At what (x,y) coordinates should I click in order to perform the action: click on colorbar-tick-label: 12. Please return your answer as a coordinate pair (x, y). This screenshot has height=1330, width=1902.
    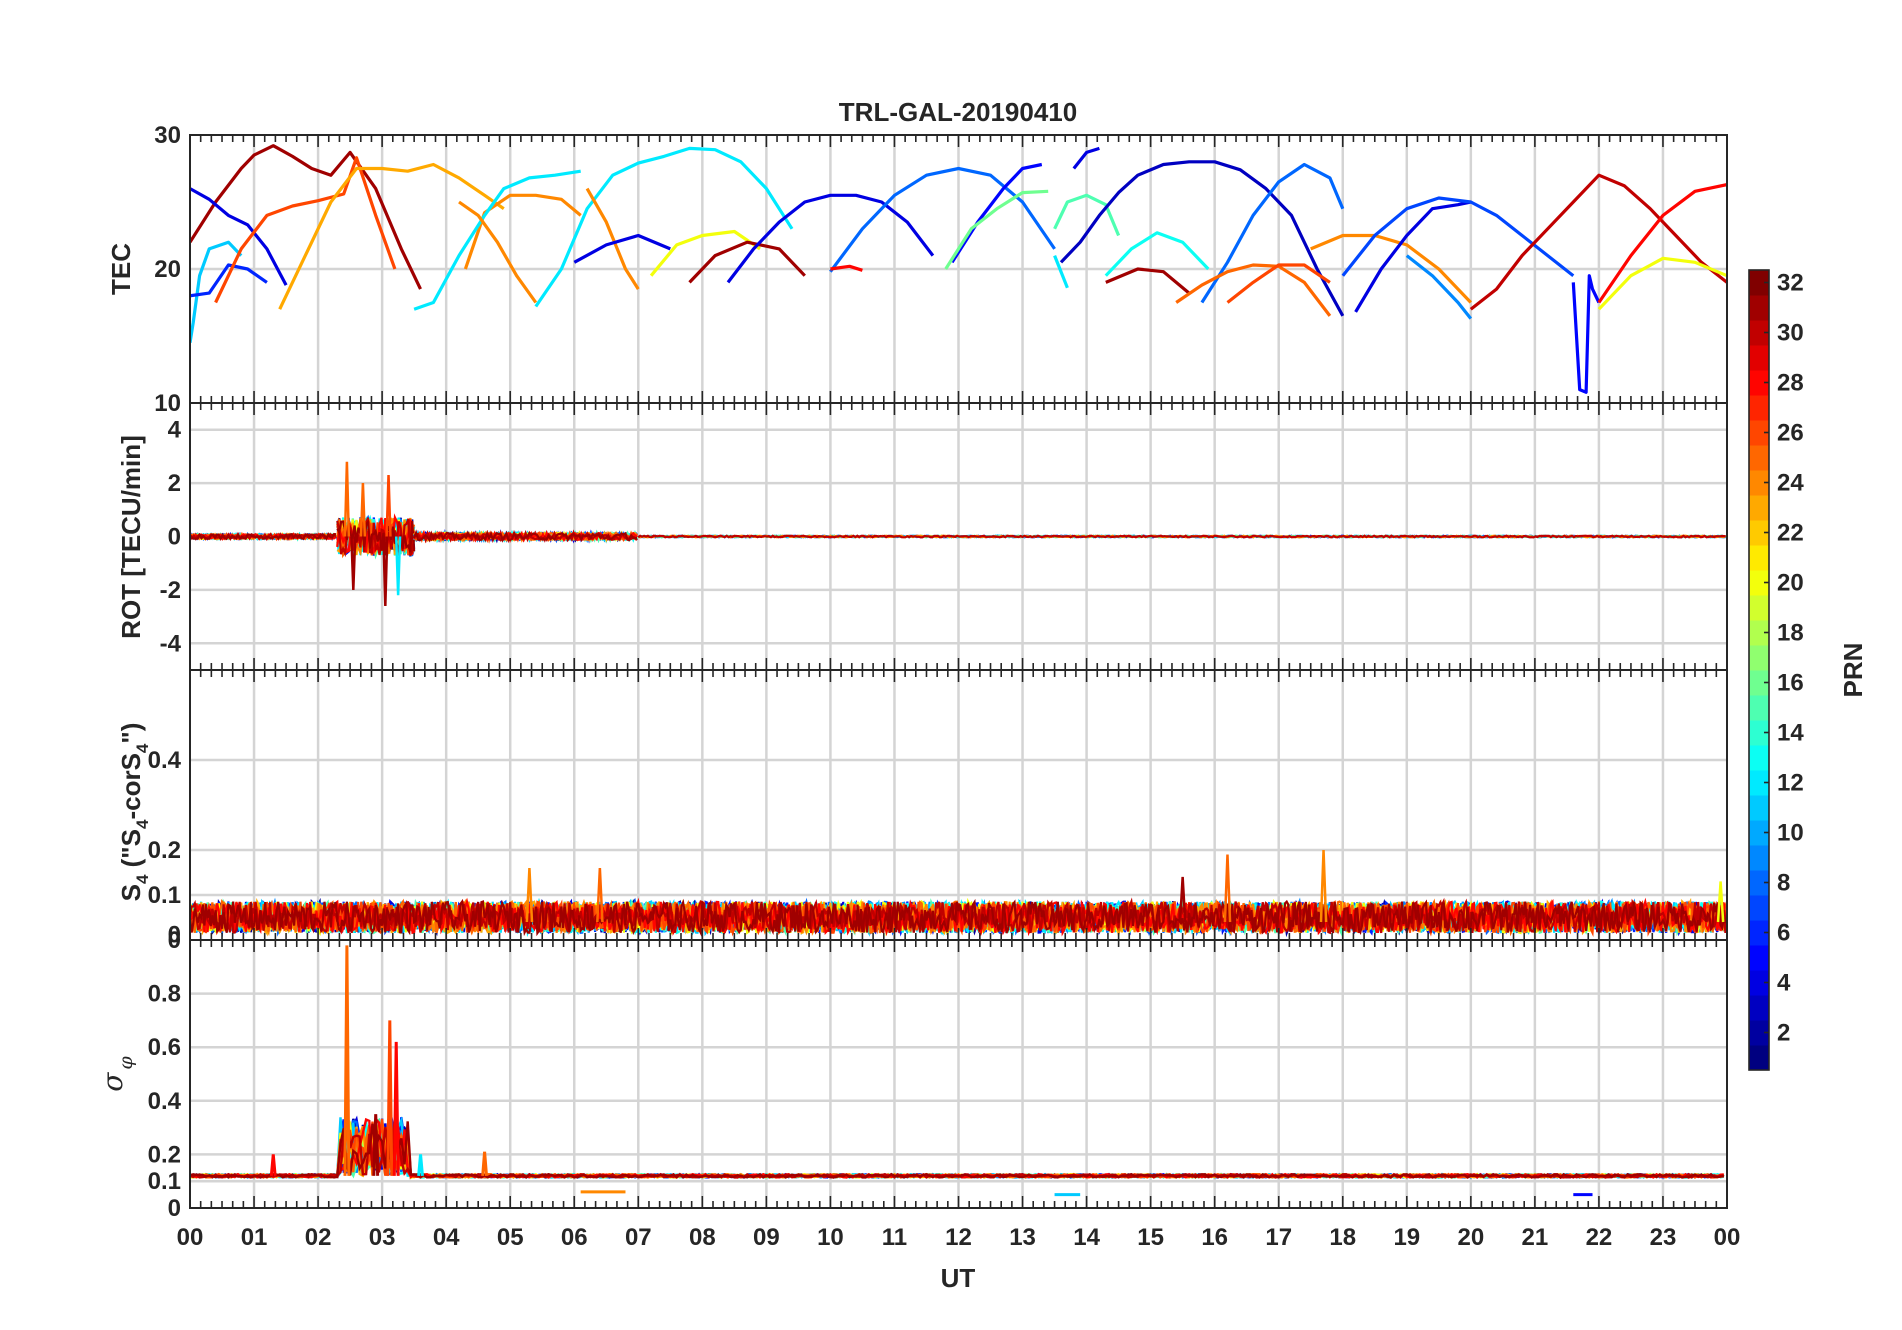
    Looking at the image, I should click on (1790, 783).